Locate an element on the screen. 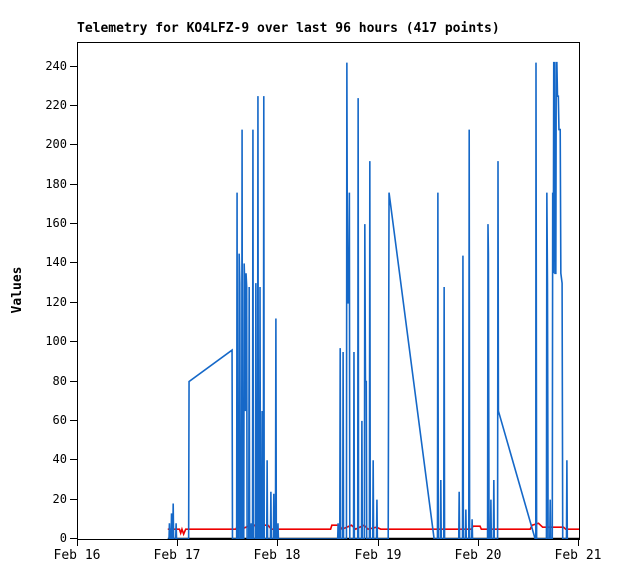  y-axis-tick-label: 160 is located at coordinates (56, 223).